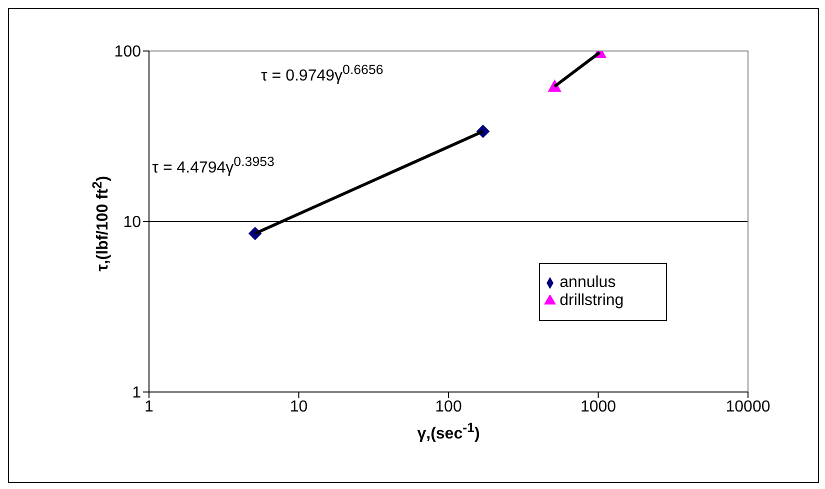 This screenshot has width=825, height=489. What do you see at coordinates (149, 407) in the screenshot?
I see `x-tick-label: 1` at bounding box center [149, 407].